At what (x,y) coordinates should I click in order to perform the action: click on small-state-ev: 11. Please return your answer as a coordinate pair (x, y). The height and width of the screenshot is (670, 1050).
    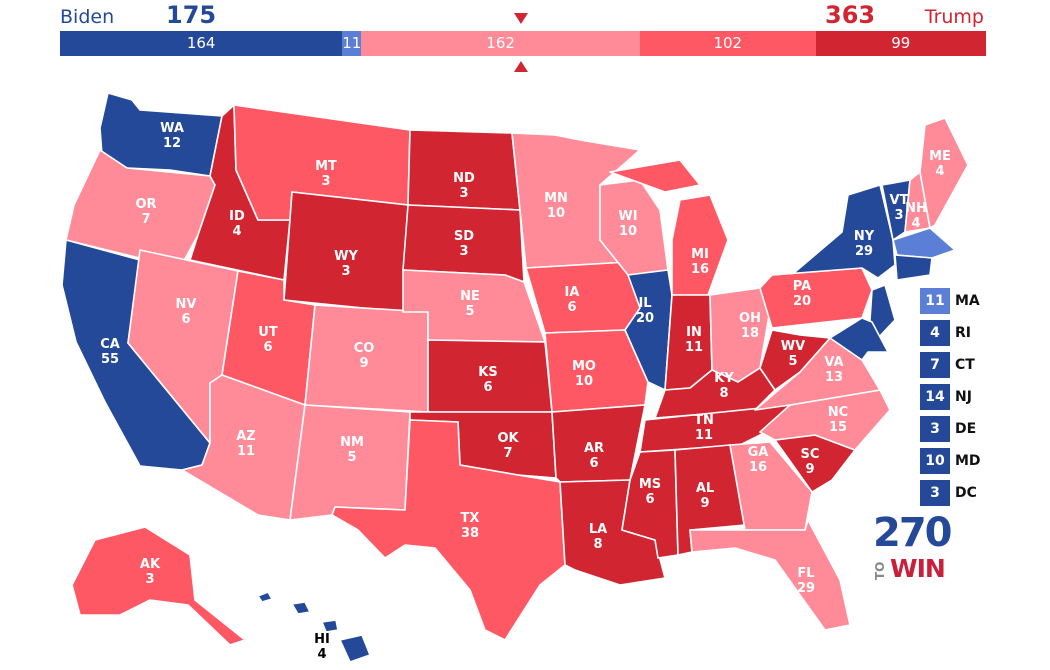
    Looking at the image, I should click on (935, 301).